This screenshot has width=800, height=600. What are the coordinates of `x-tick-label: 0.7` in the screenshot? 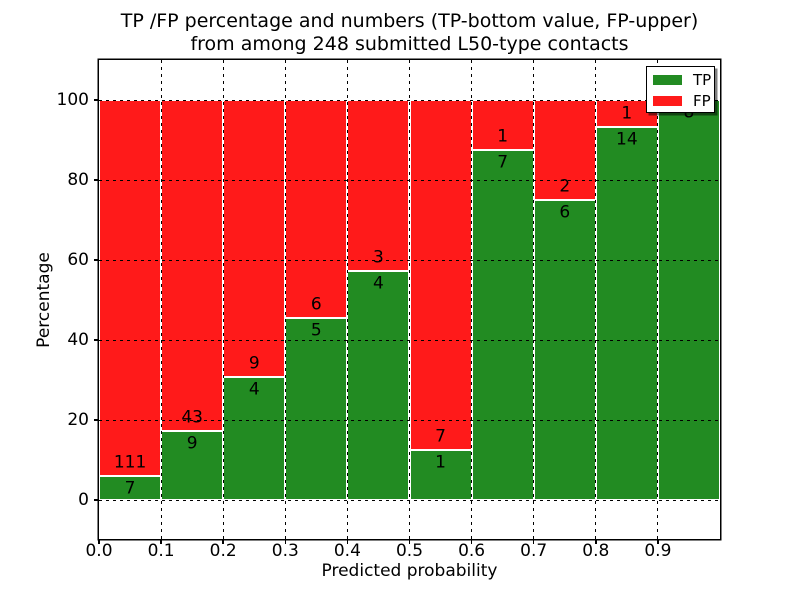 It's located at (534, 551).